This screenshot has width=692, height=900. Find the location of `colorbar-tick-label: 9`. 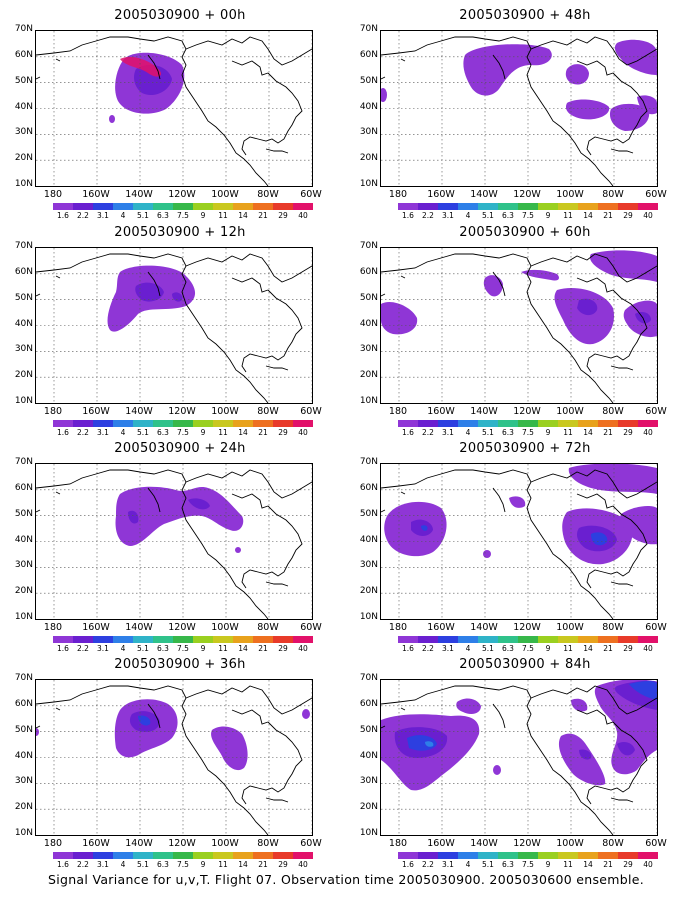

colorbar-tick-label: 9 is located at coordinates (203, 215).